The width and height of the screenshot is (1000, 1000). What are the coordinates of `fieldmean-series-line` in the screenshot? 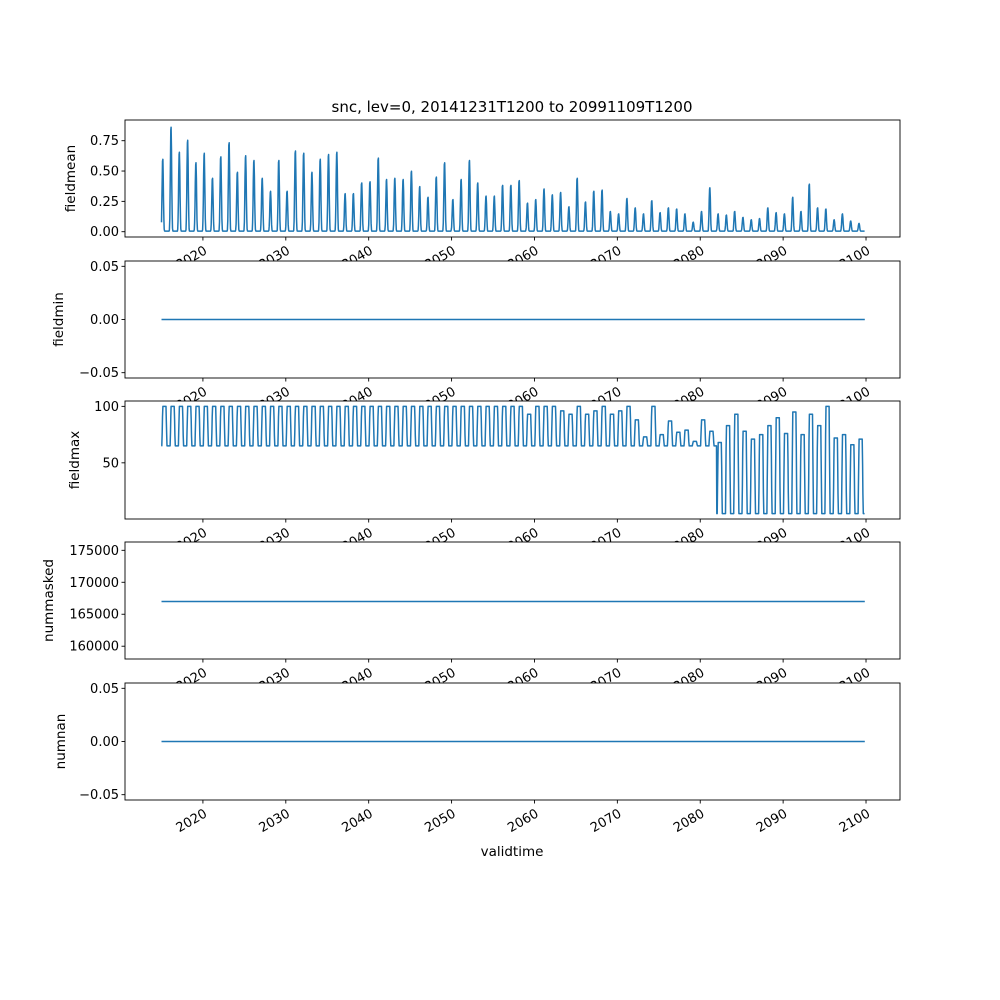 It's located at (513, 179).